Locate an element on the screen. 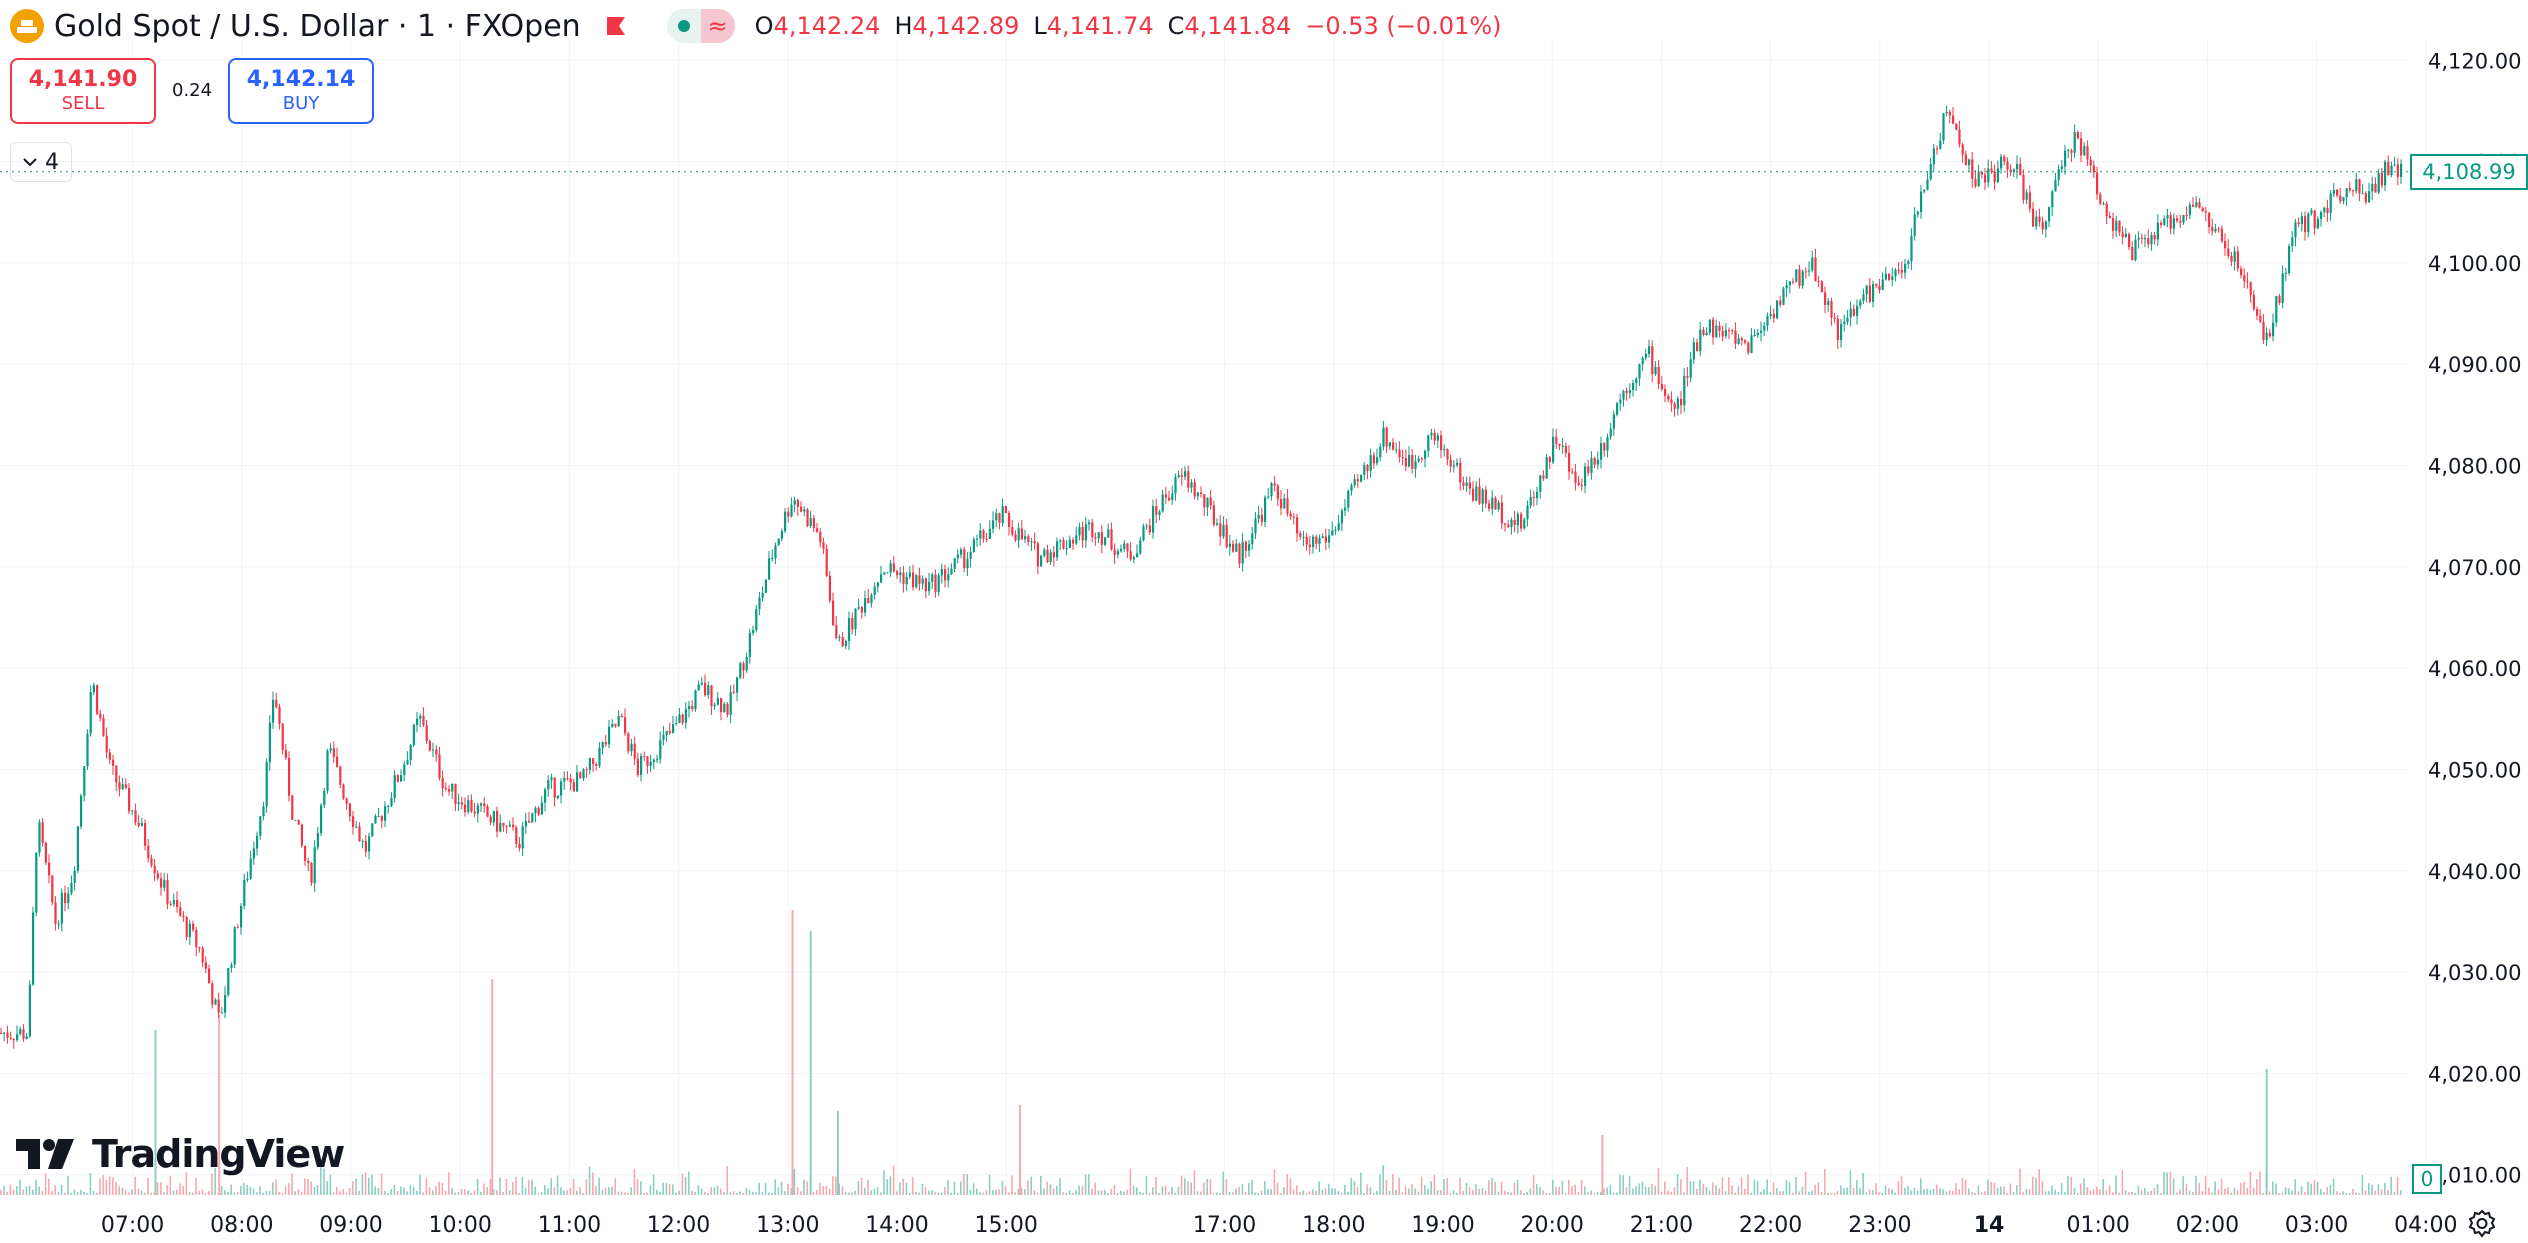 This screenshot has height=1243, width=2528. sell-button: 4,141.90 SELL is located at coordinates (83, 91).